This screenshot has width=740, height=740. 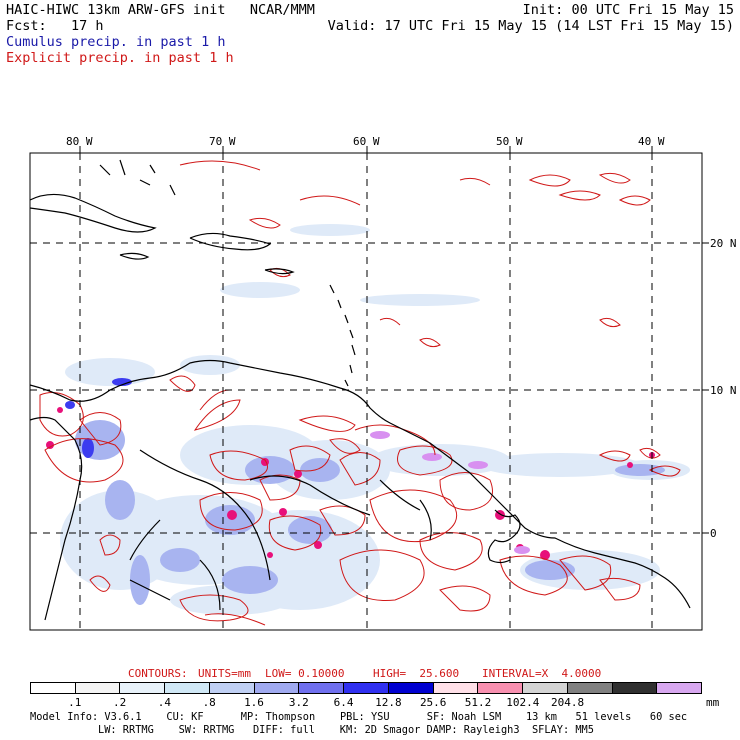 What do you see at coordinates (450, 492) in the screenshot?
I see `high-precip-fill` at bounding box center [450, 492].